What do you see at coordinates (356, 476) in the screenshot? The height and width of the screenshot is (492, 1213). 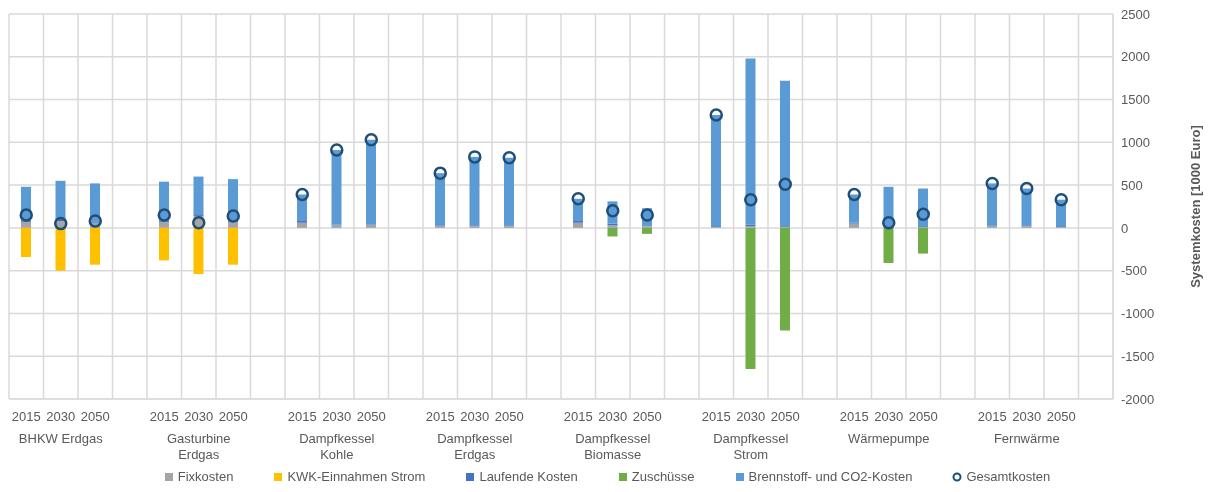 I see `legend-label: KWK-Einnahmen Strom` at bounding box center [356, 476].